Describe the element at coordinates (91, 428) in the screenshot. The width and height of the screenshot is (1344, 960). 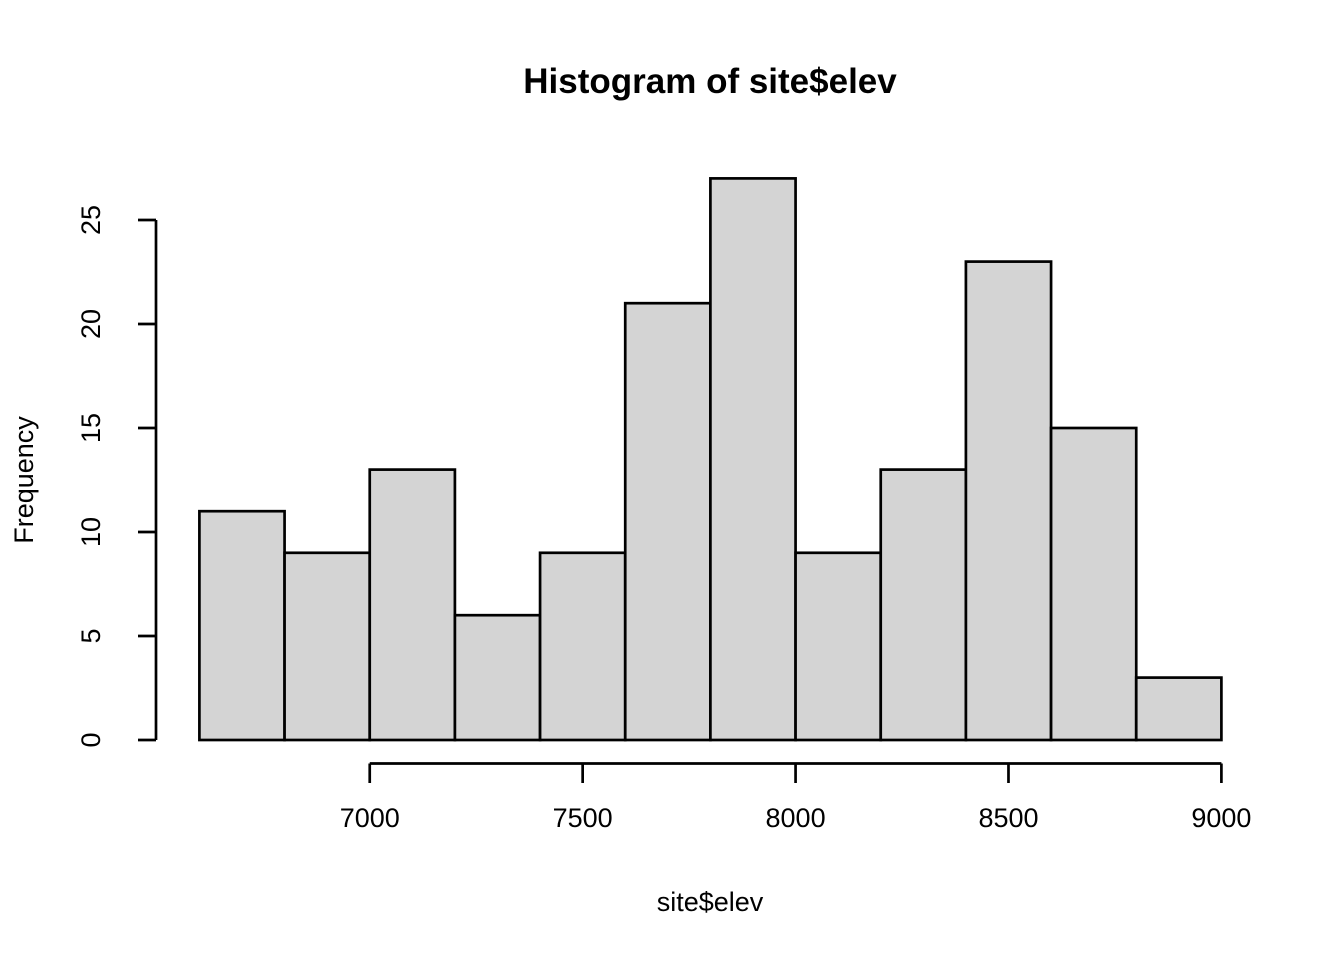
I see `y-tick-label: 15` at that location.